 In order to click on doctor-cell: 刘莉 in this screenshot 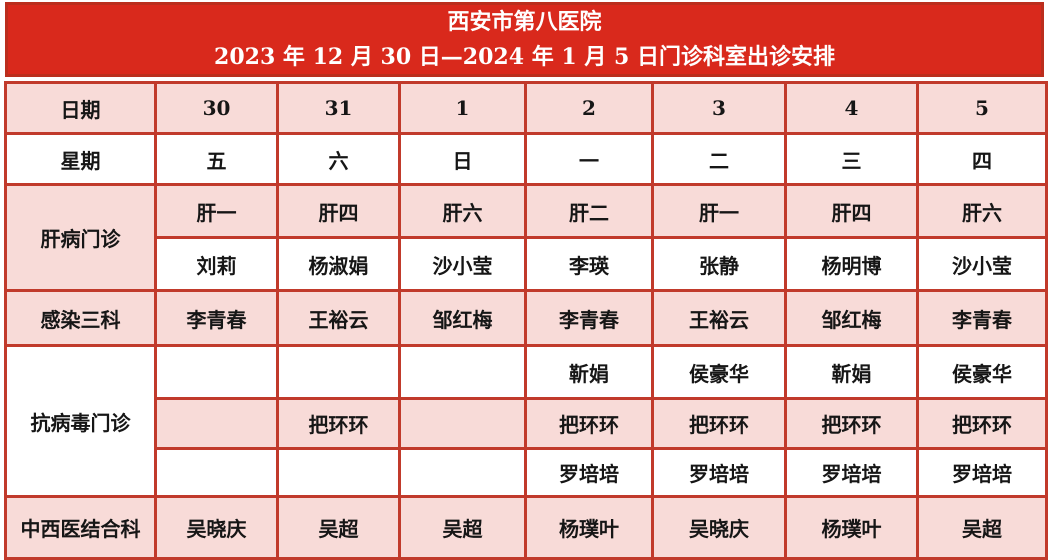, I will do `click(216, 264)`.